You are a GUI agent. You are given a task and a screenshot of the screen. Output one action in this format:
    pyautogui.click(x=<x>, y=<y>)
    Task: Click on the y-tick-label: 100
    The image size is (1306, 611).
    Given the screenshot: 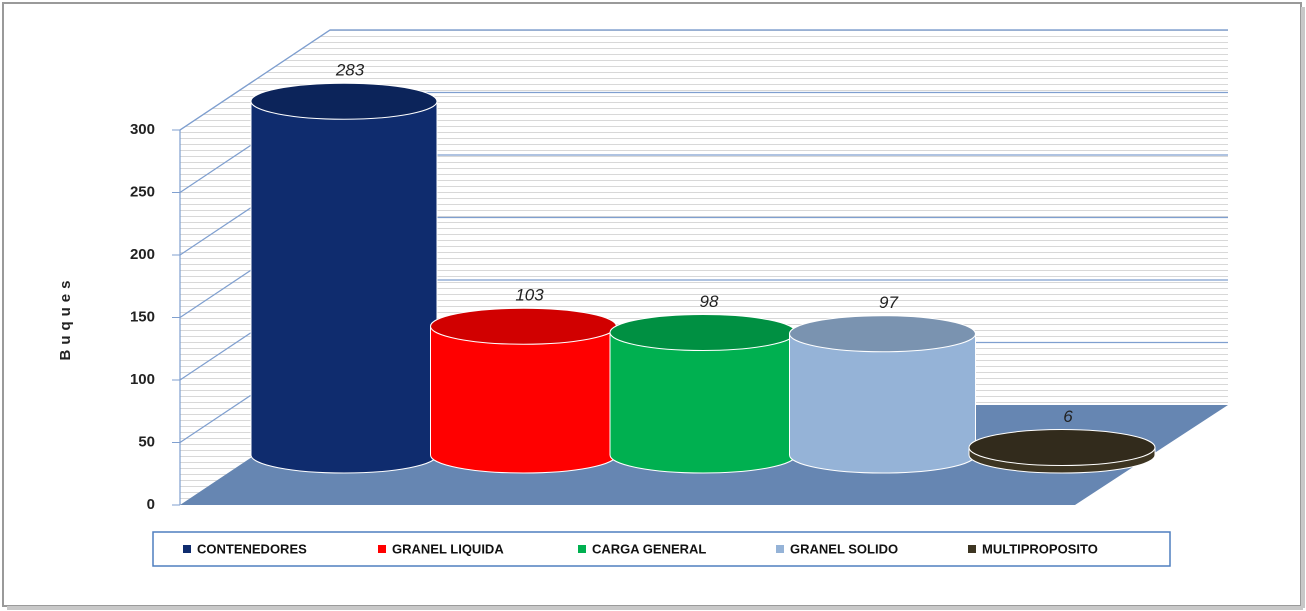 What is the action you would take?
    pyautogui.click(x=142, y=379)
    